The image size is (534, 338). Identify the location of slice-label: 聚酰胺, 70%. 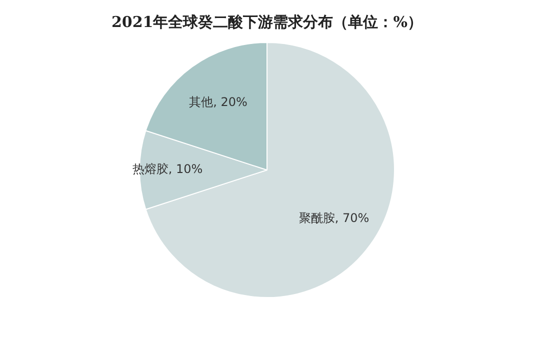
(334, 217).